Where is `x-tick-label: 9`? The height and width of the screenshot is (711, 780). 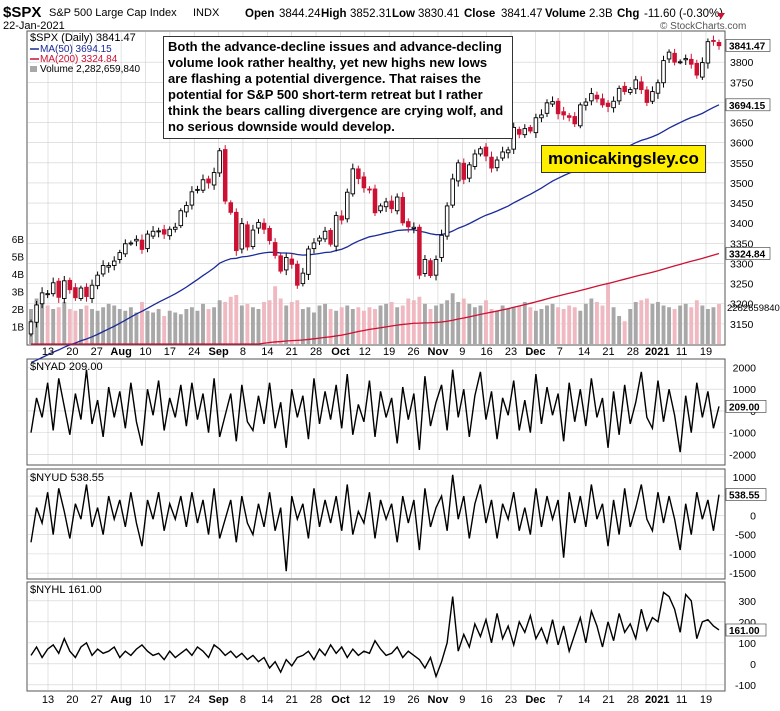 x-tick-label: 9 is located at coordinates (462, 352).